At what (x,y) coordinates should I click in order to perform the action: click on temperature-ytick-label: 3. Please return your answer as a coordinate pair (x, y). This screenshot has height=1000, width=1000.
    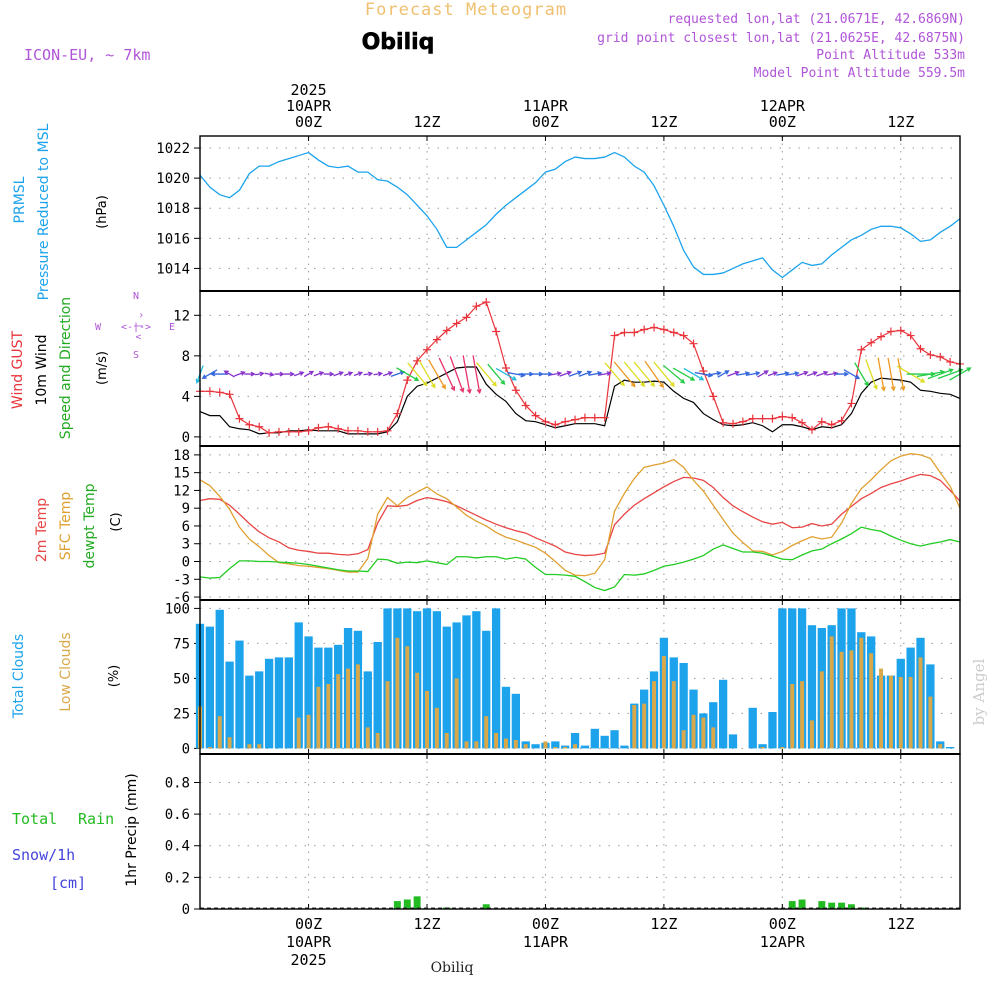
    Looking at the image, I should click on (186, 545).